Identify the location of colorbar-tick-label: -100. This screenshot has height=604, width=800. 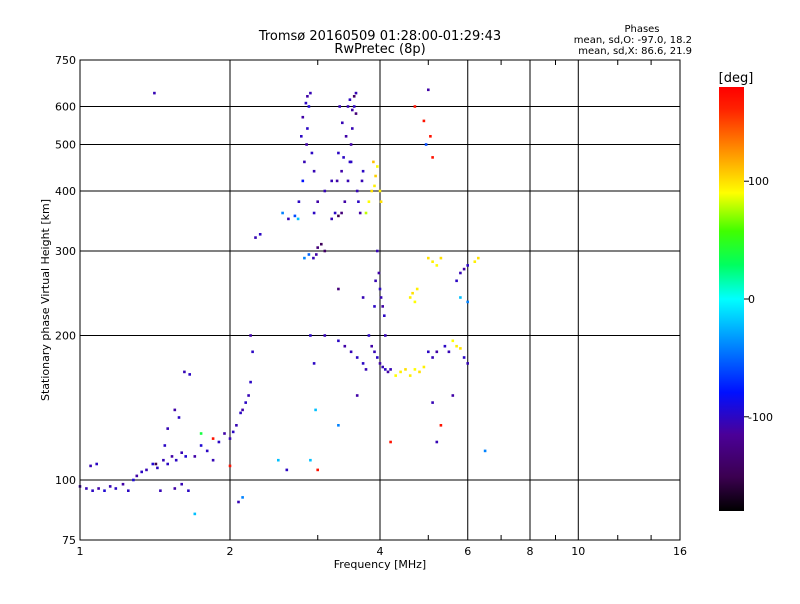
(760, 417).